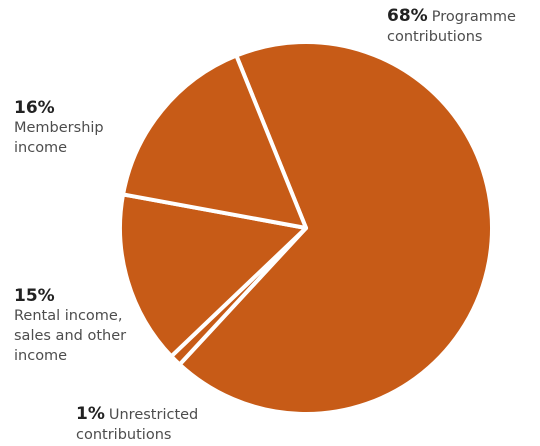 This screenshot has height=446, width=540. Describe the element at coordinates (407, 16) in the screenshot. I see `label-percent: 68%` at that location.